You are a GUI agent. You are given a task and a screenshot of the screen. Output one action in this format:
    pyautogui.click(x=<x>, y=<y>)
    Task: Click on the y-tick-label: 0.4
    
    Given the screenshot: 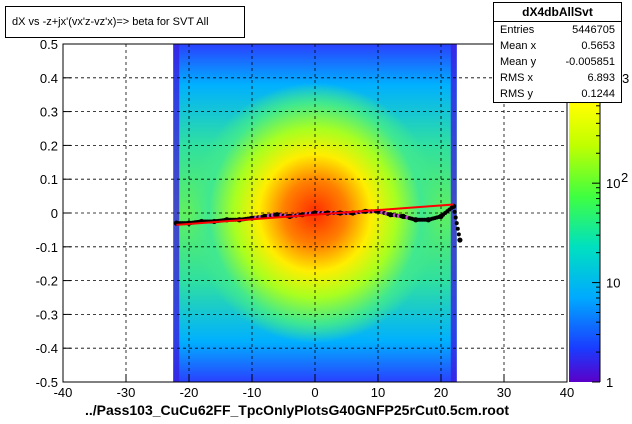 What is the action you would take?
    pyautogui.click(x=49, y=78)
    